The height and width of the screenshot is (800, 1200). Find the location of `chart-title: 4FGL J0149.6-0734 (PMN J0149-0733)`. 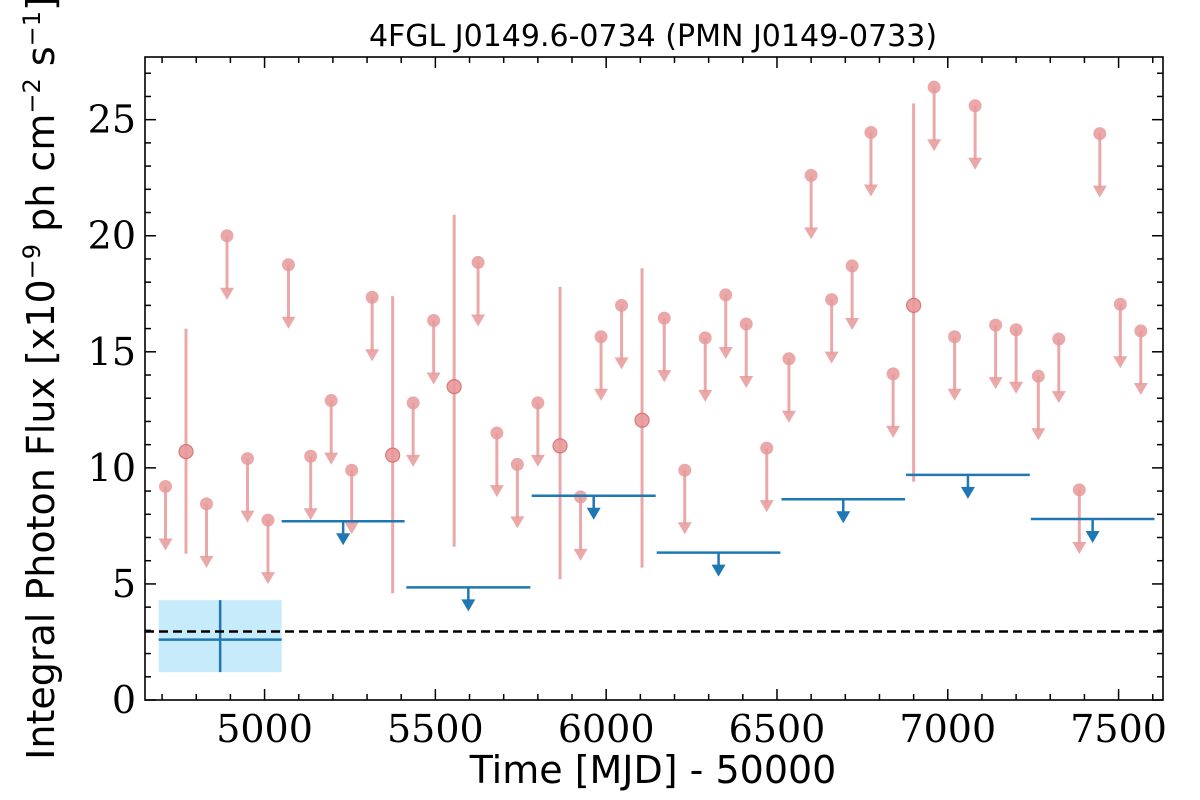

chart-title: 4FGL J0149.6-0734 (PMN J0149-0733) is located at coordinates (653, 36).